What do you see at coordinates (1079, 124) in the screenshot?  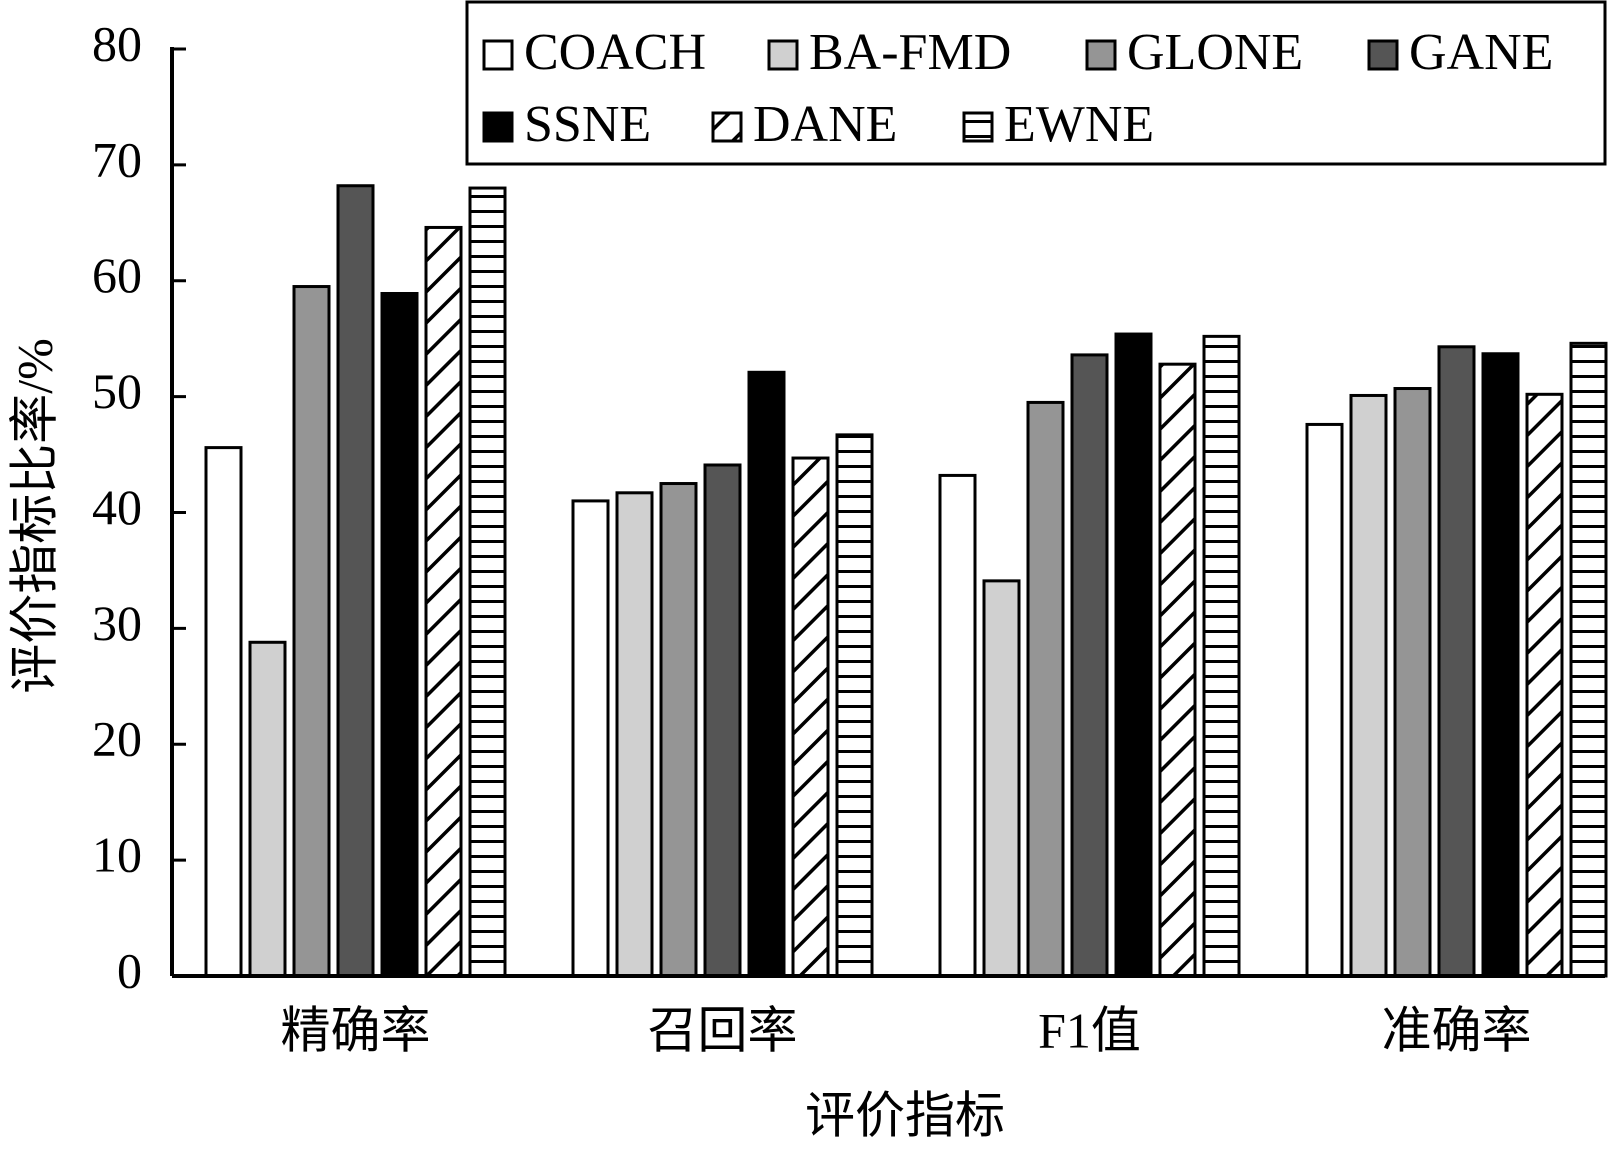 I see `legend-label: EWNE` at bounding box center [1079, 124].